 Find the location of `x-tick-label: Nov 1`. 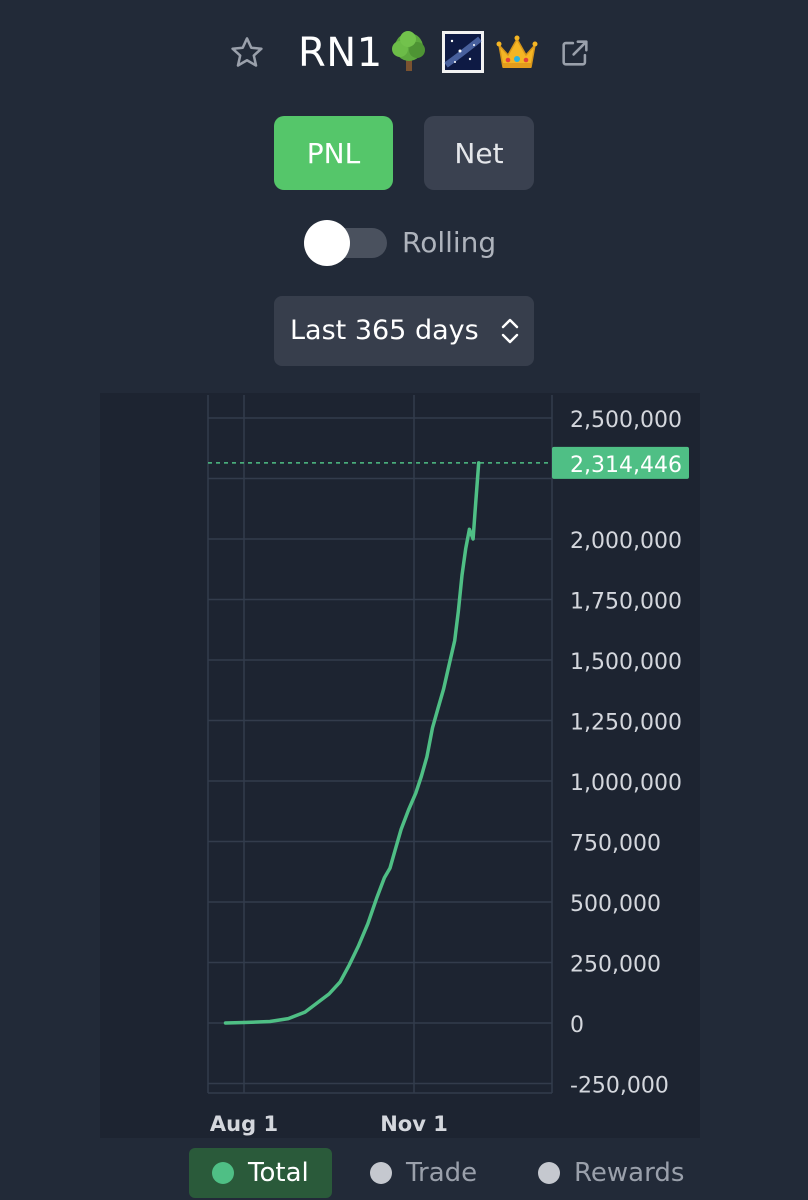

x-tick-label: Nov 1 is located at coordinates (414, 1124).